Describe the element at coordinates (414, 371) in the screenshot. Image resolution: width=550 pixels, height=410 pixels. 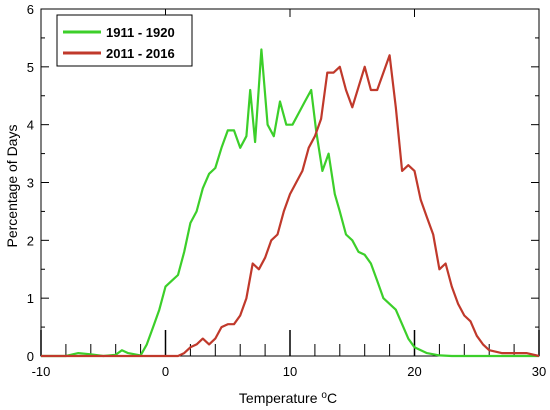
I see `x-tick-label: 20` at that location.